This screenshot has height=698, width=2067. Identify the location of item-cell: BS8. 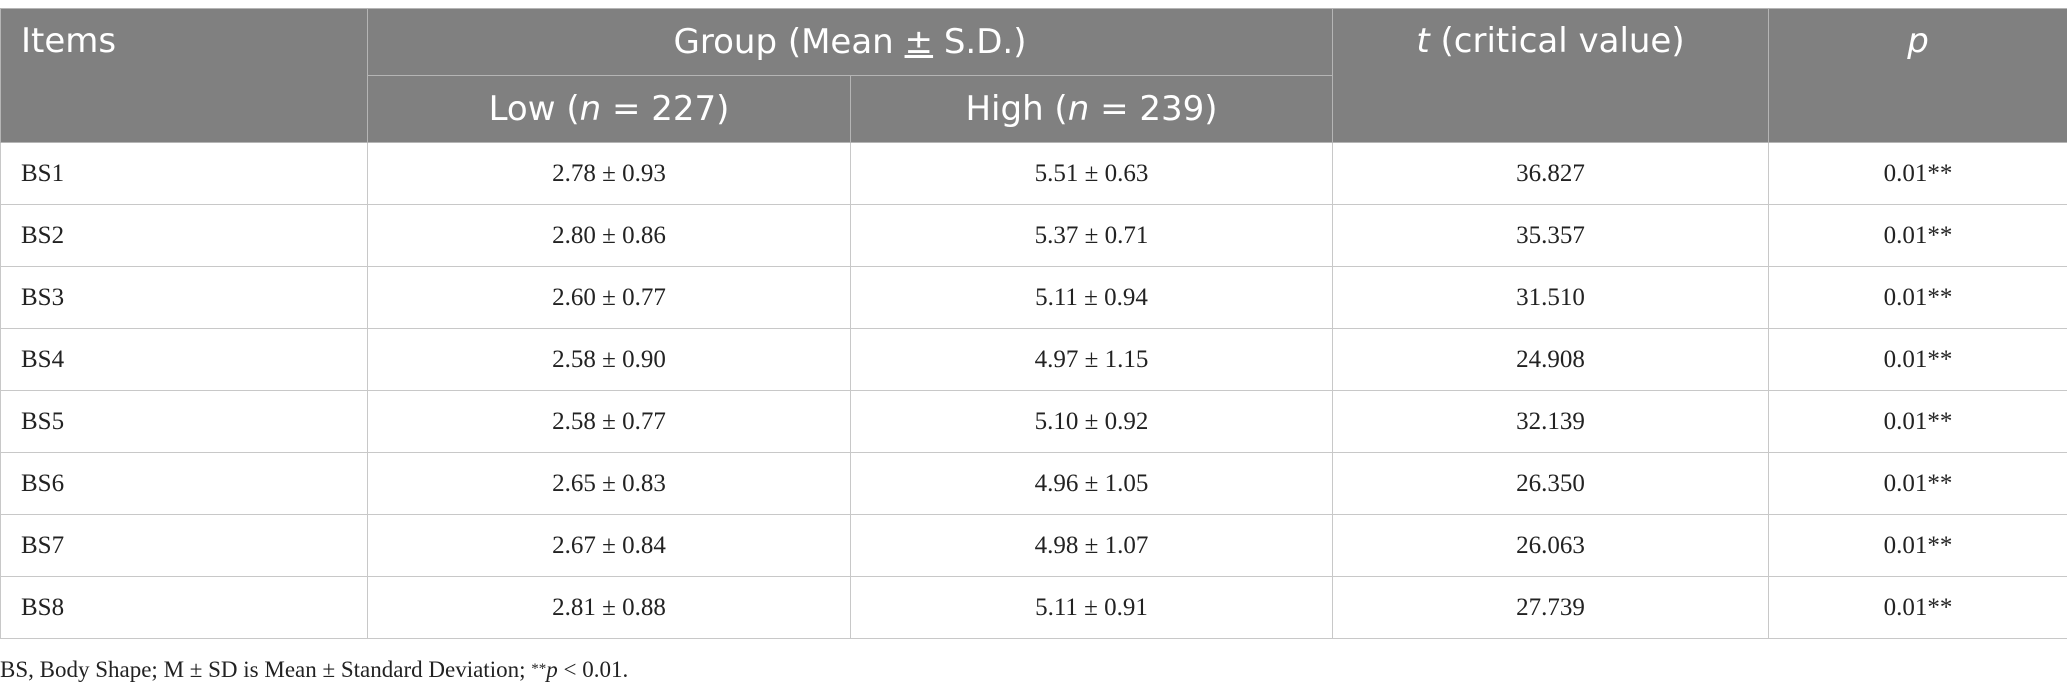
(184, 607).